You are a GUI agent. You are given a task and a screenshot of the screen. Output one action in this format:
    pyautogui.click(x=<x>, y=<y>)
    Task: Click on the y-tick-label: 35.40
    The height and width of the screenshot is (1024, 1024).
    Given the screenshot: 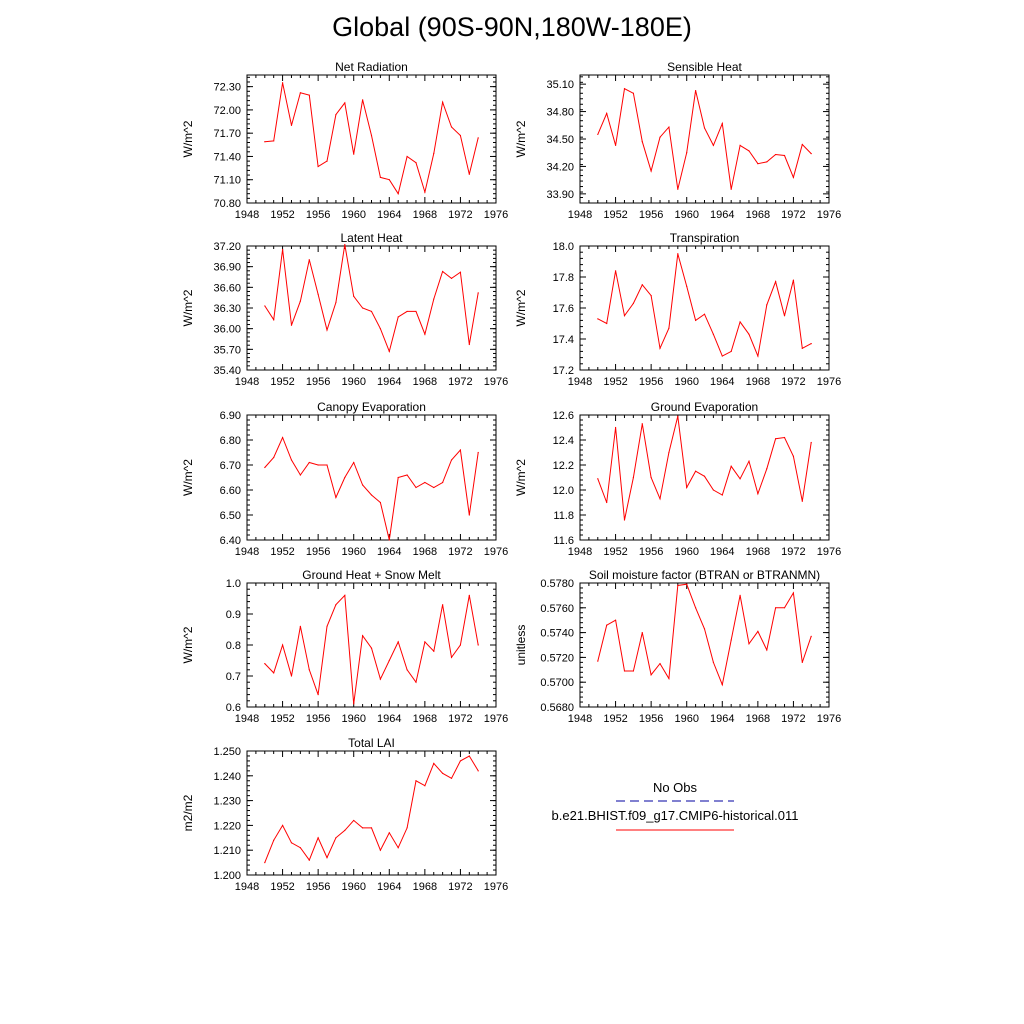 What is the action you would take?
    pyautogui.click(x=227, y=371)
    